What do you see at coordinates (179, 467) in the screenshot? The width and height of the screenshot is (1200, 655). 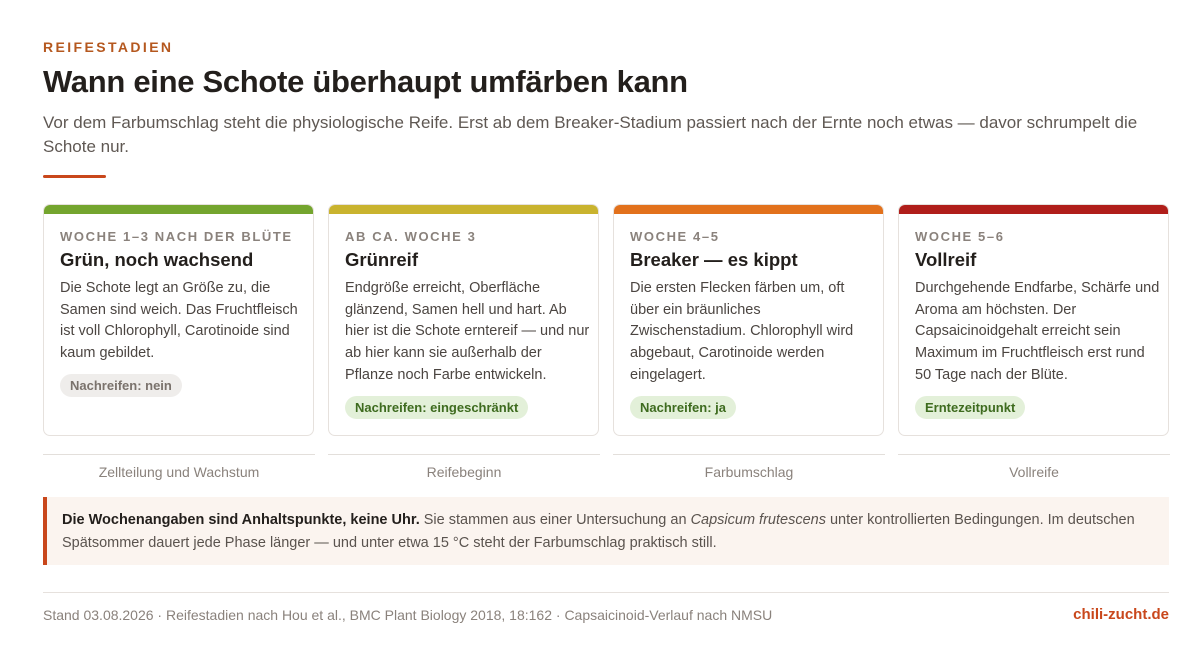 I see `phase-label: Zellteilung und Wachstum` at bounding box center [179, 467].